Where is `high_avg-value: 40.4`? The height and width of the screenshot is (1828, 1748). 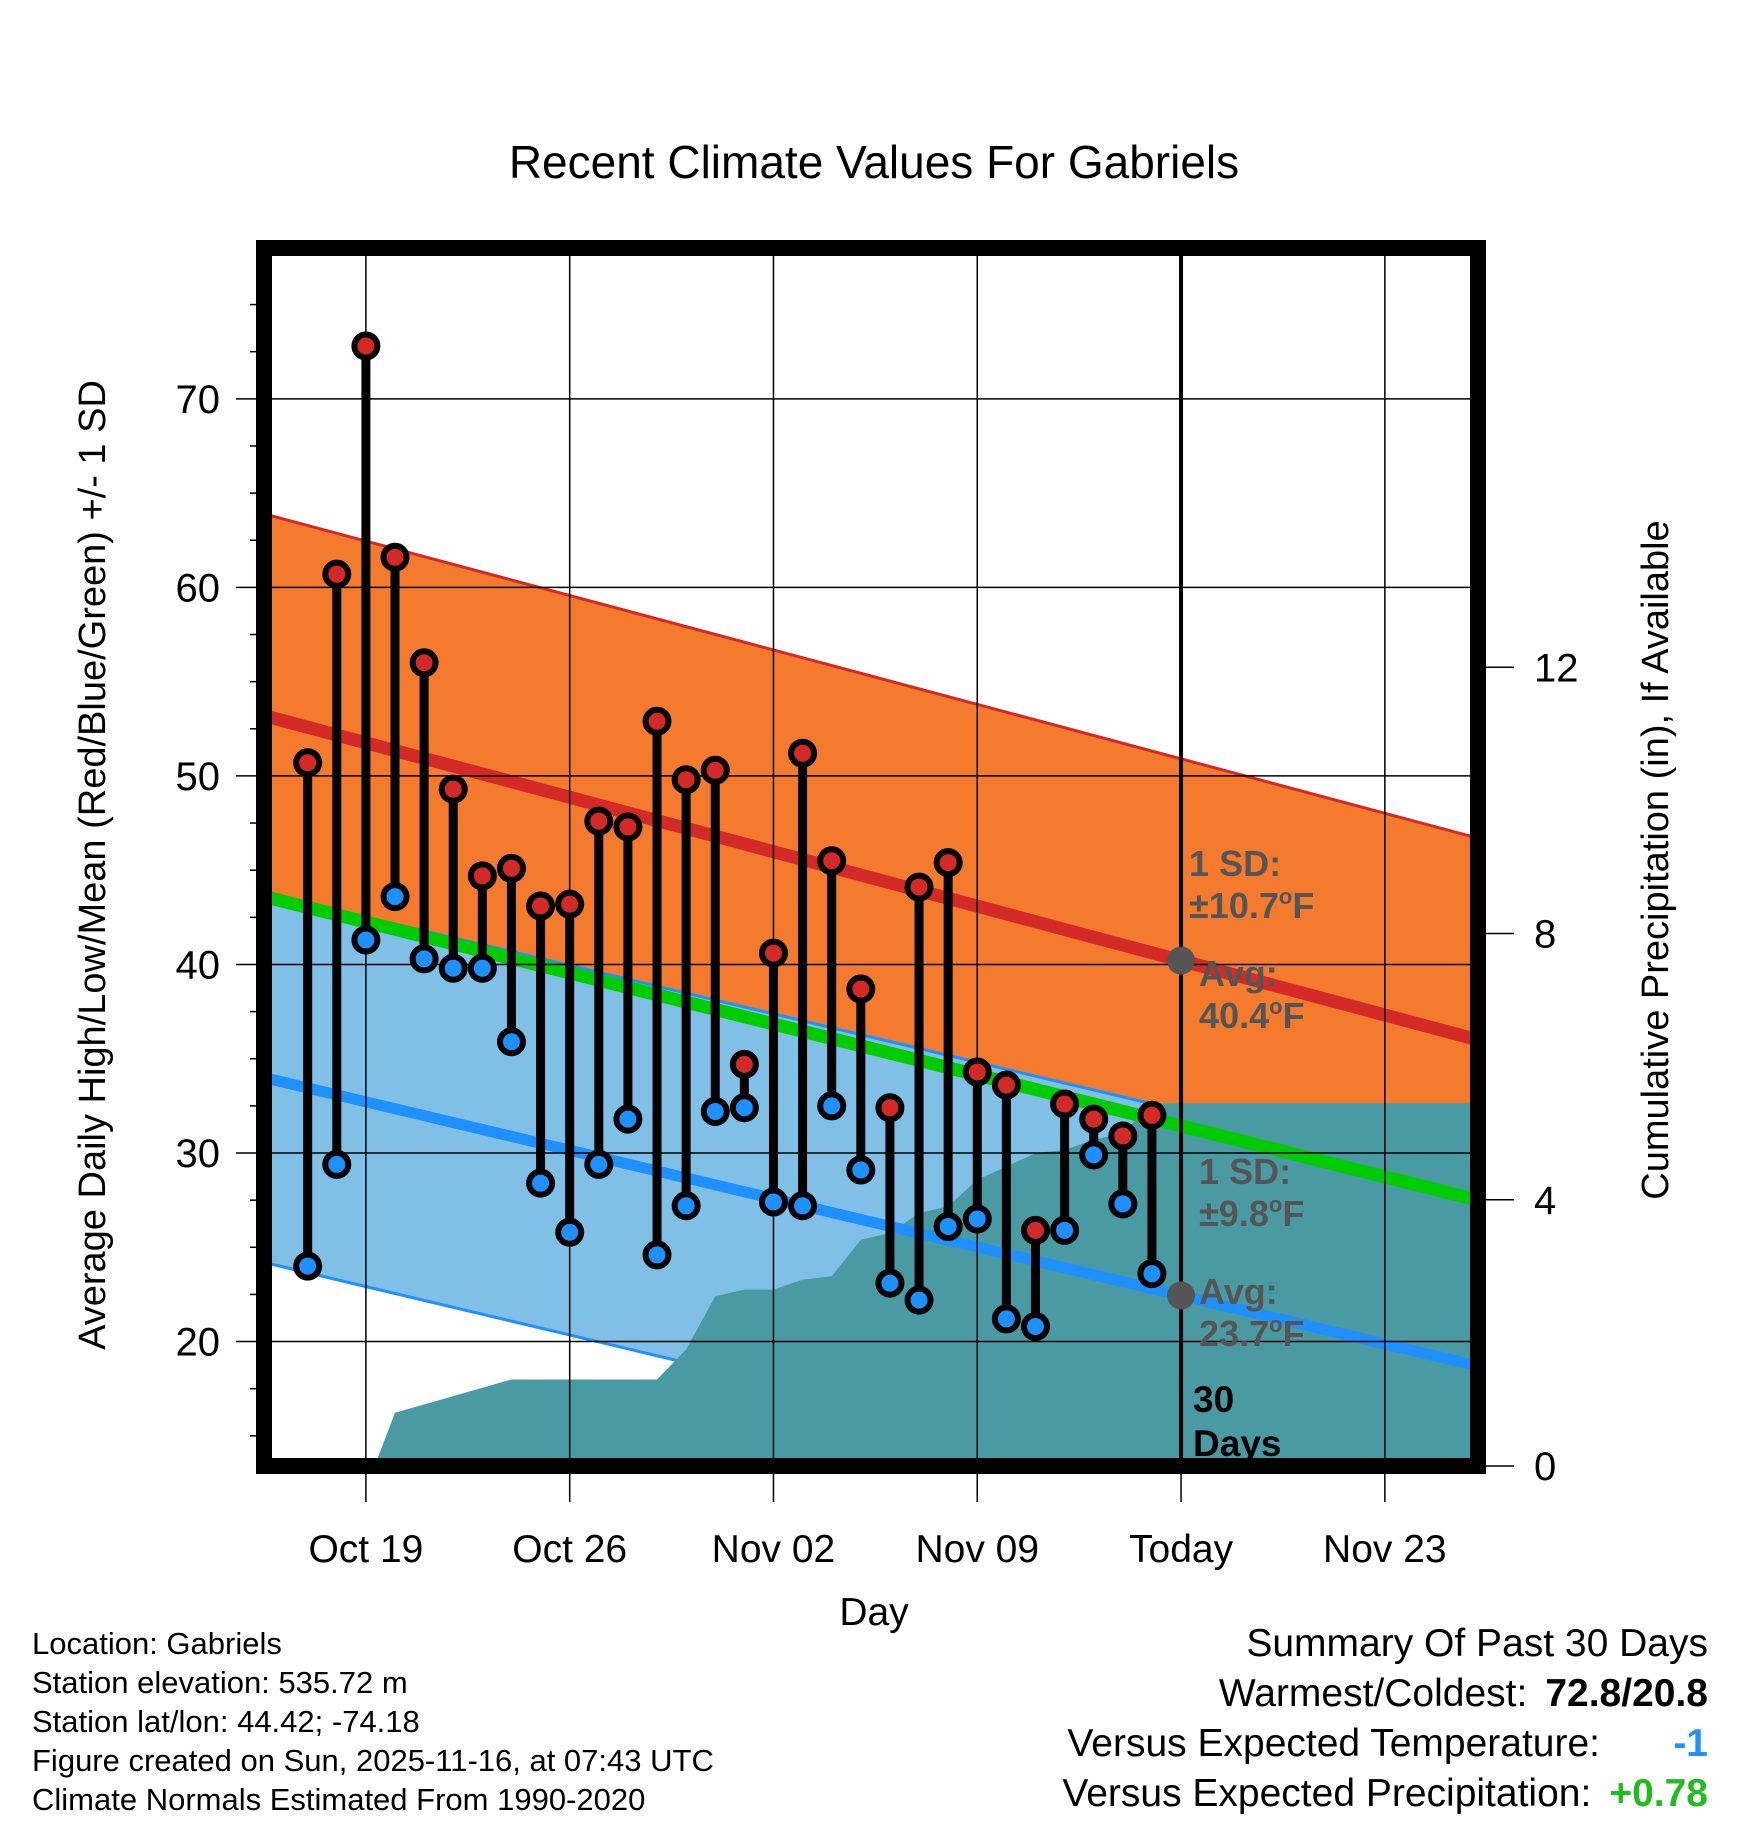 high_avg-value: 40.4 is located at coordinates (1234, 1015).